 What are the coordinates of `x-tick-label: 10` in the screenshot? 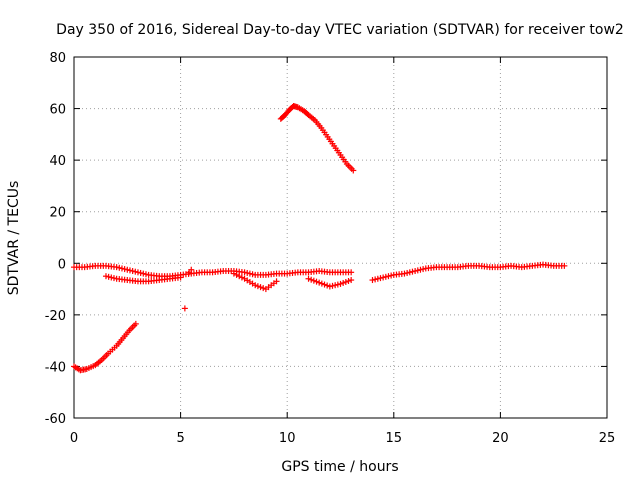 It's located at (287, 438).